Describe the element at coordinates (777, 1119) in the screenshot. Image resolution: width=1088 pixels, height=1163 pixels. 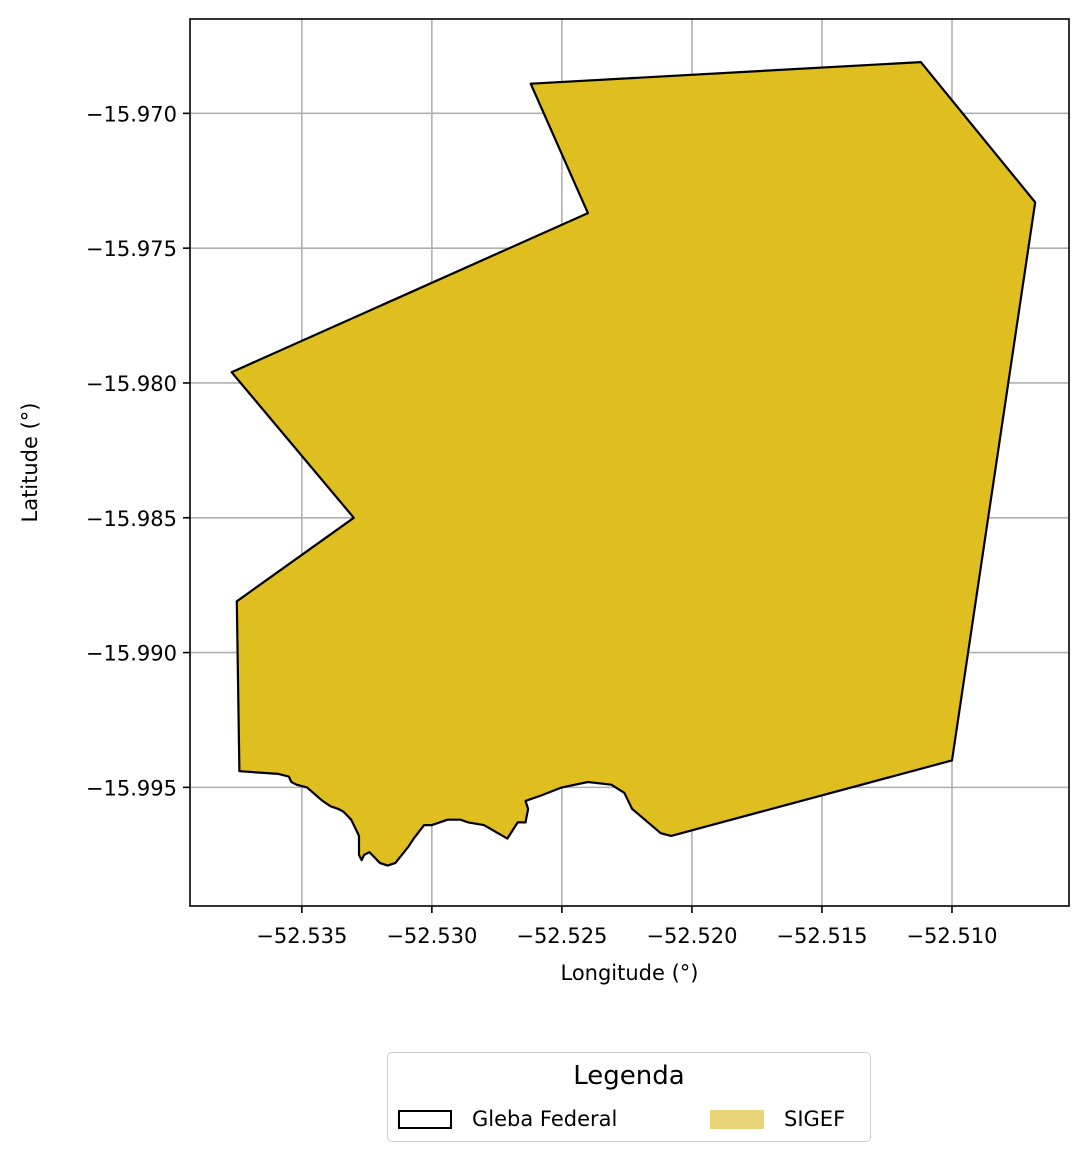
I see `legend-entry-sigef: SIGEF` at that location.